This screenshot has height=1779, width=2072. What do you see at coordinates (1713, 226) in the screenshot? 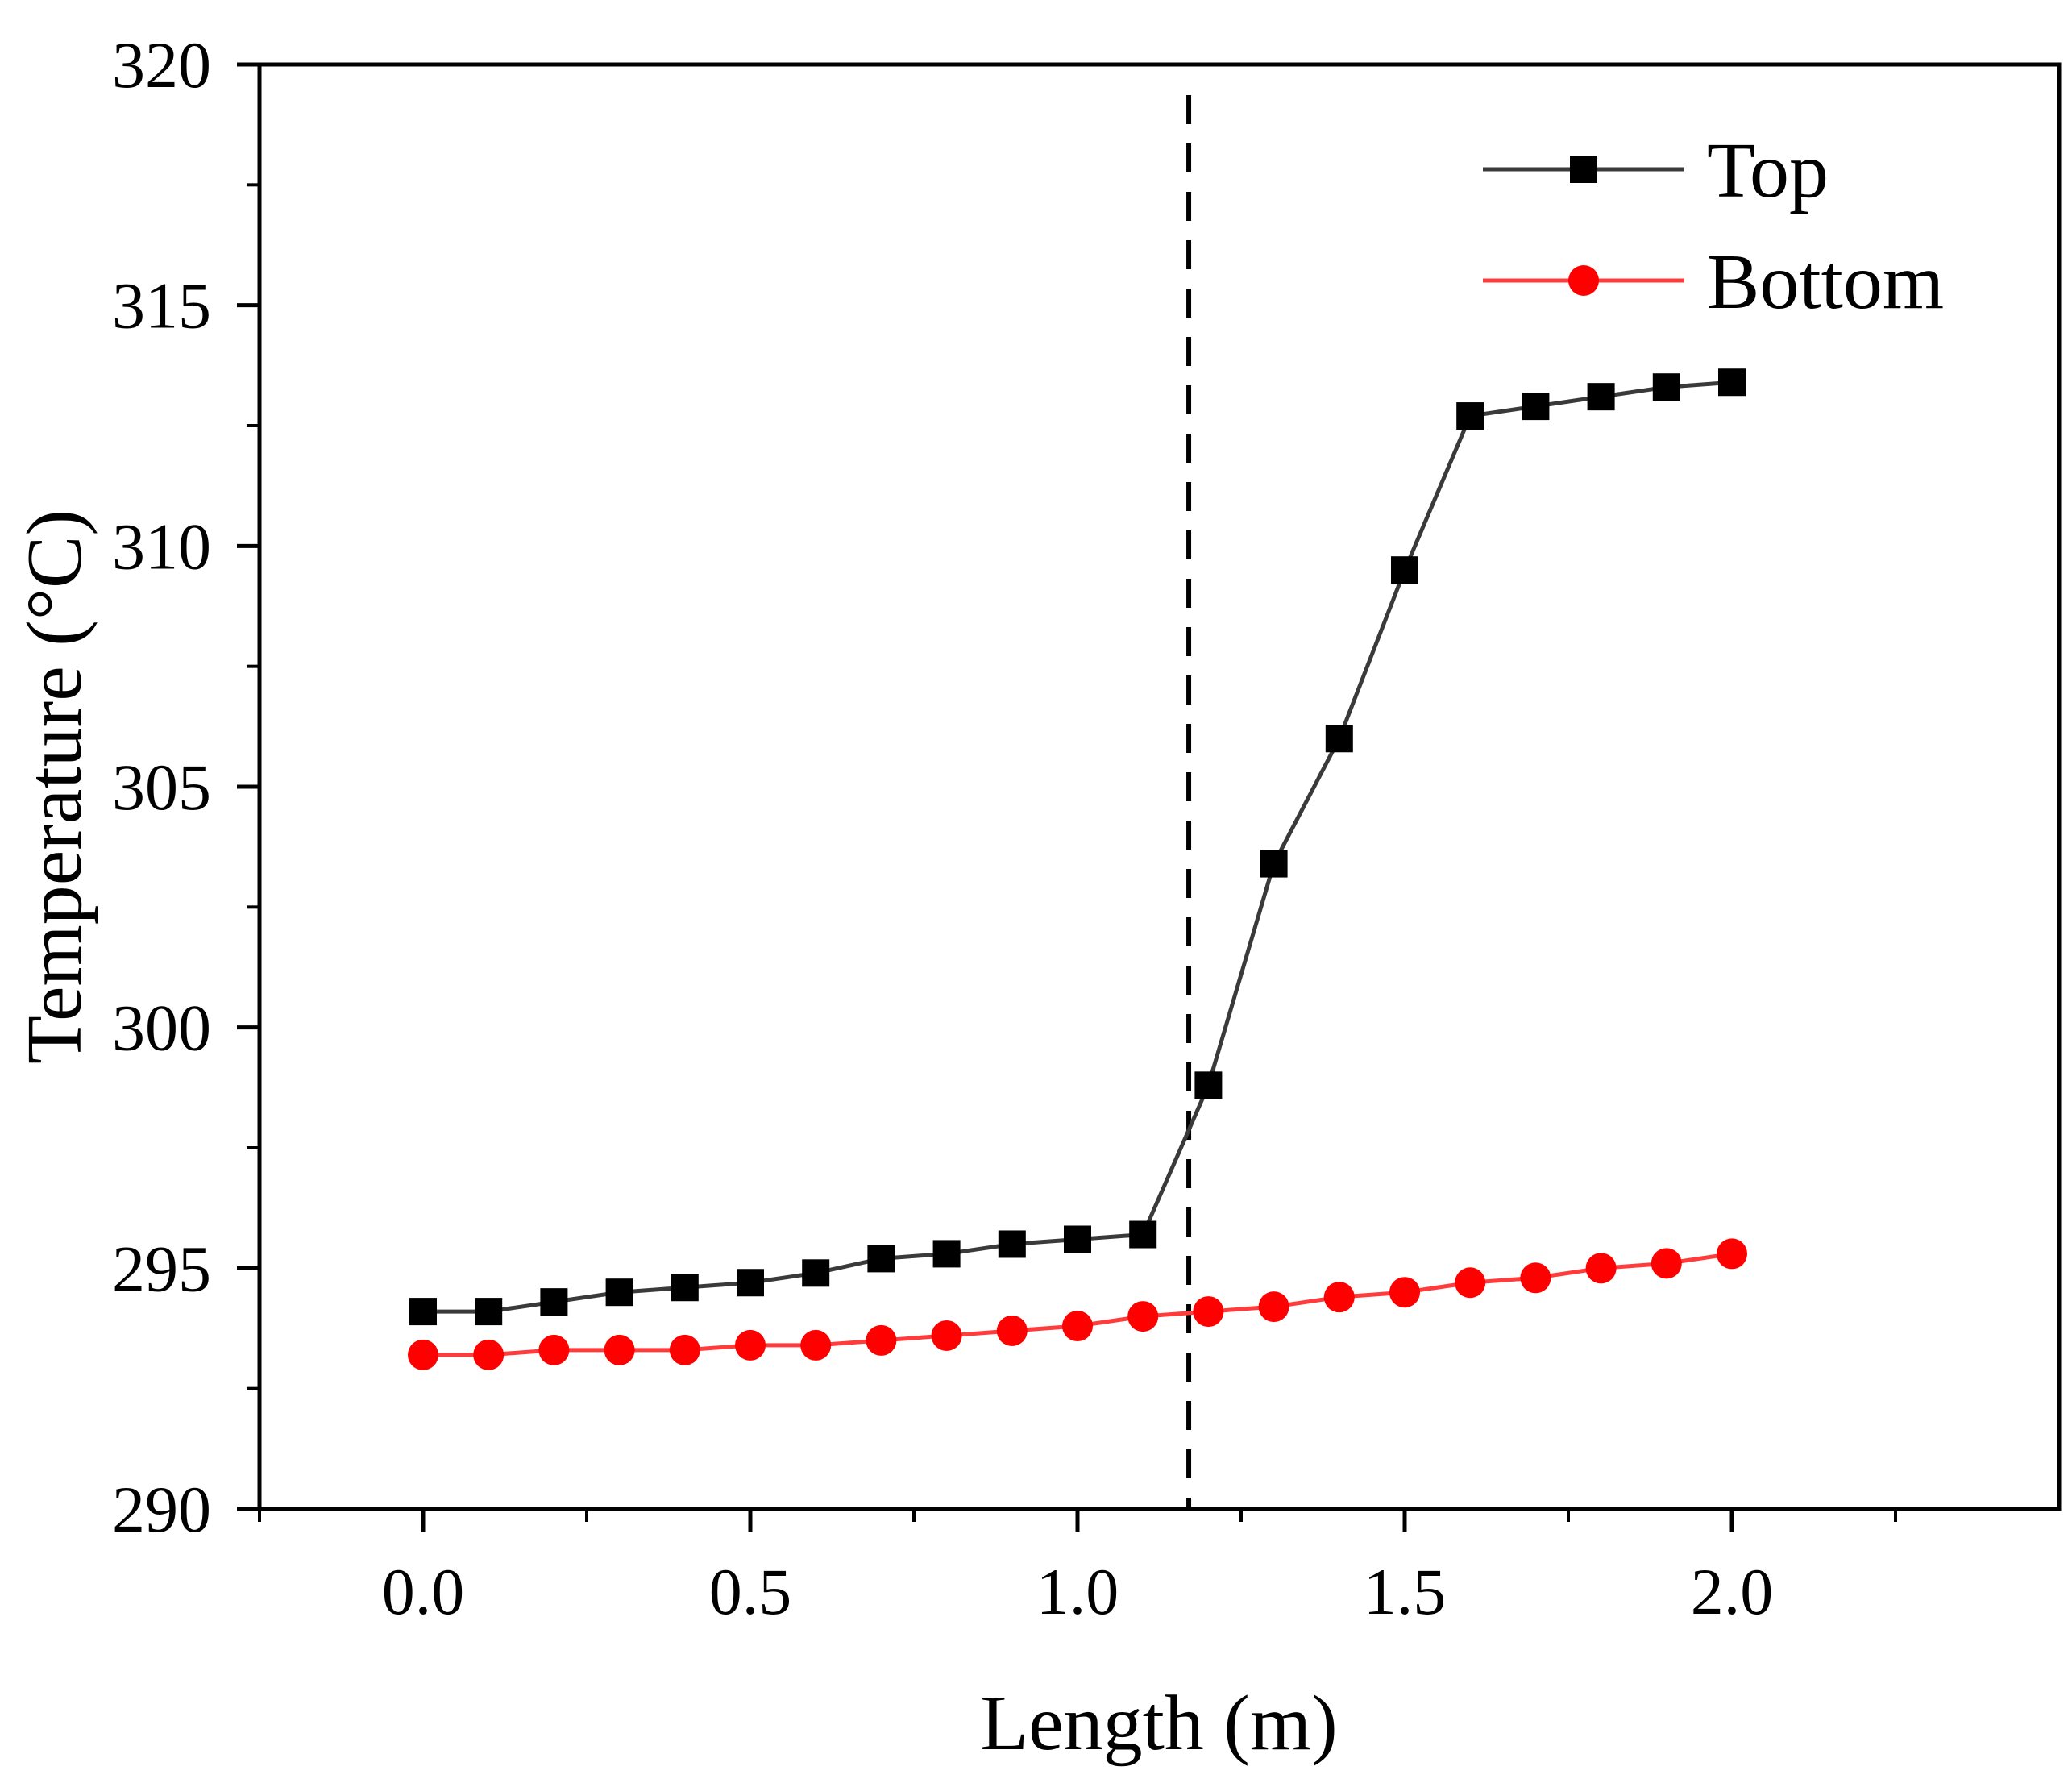
I see `legend: Top Bottom` at bounding box center [1713, 226].